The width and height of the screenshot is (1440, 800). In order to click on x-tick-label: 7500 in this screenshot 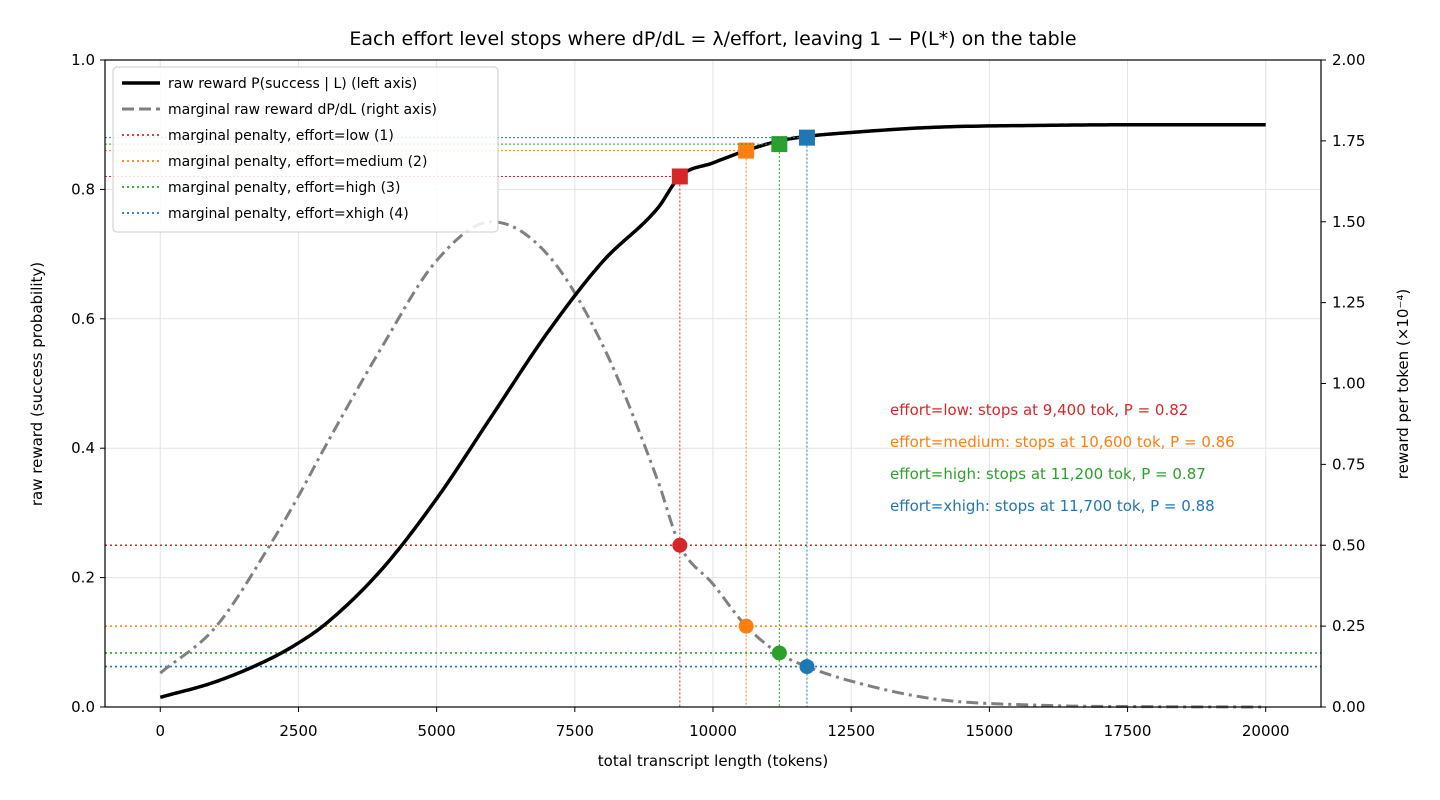, I will do `click(575, 731)`.